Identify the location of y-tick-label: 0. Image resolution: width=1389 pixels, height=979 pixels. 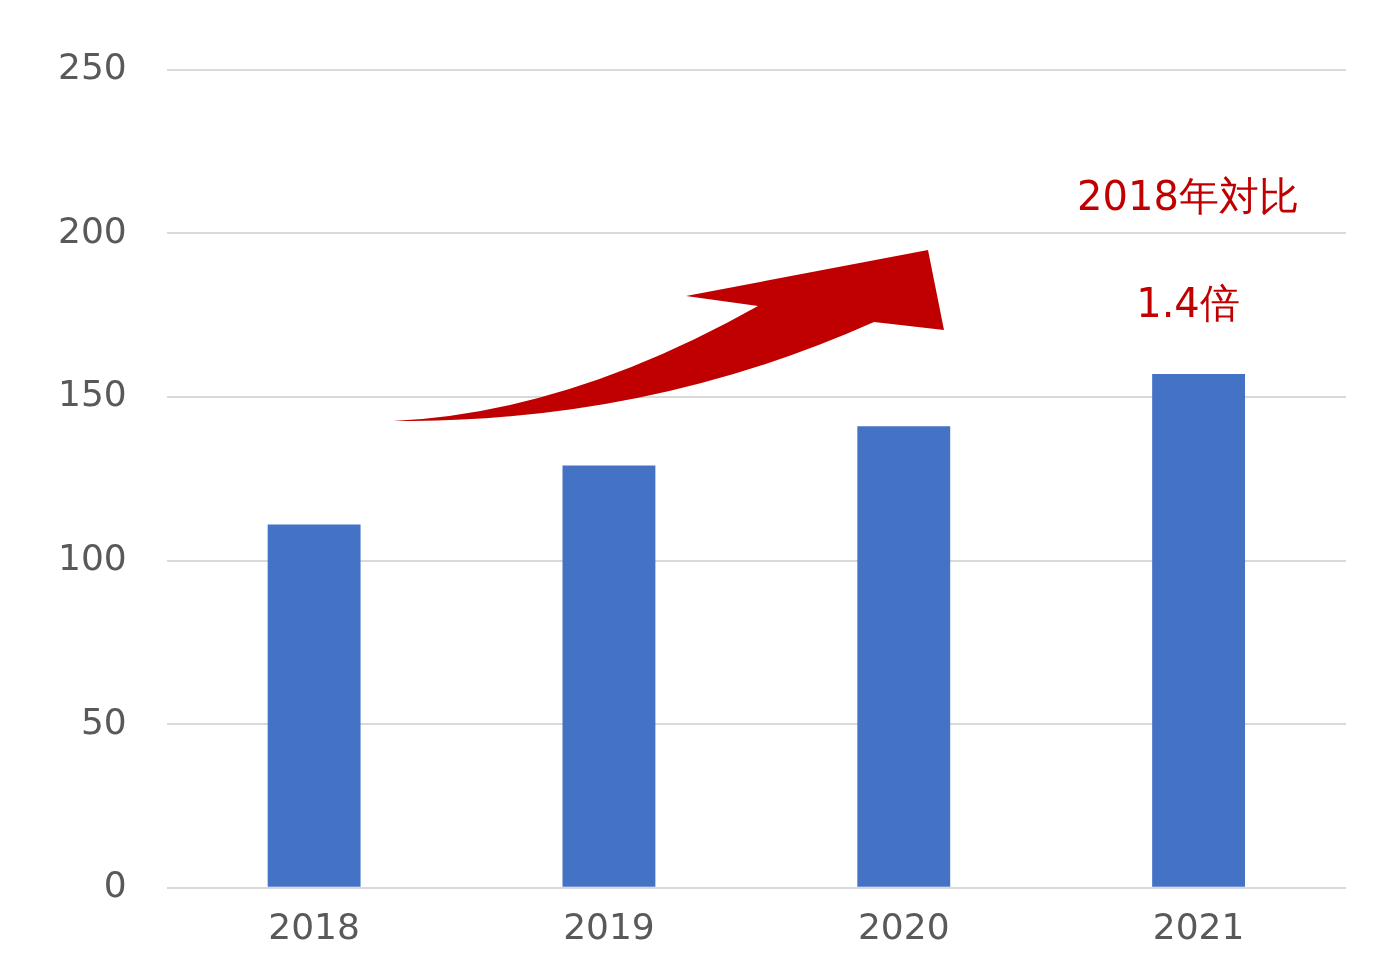
(115, 885).